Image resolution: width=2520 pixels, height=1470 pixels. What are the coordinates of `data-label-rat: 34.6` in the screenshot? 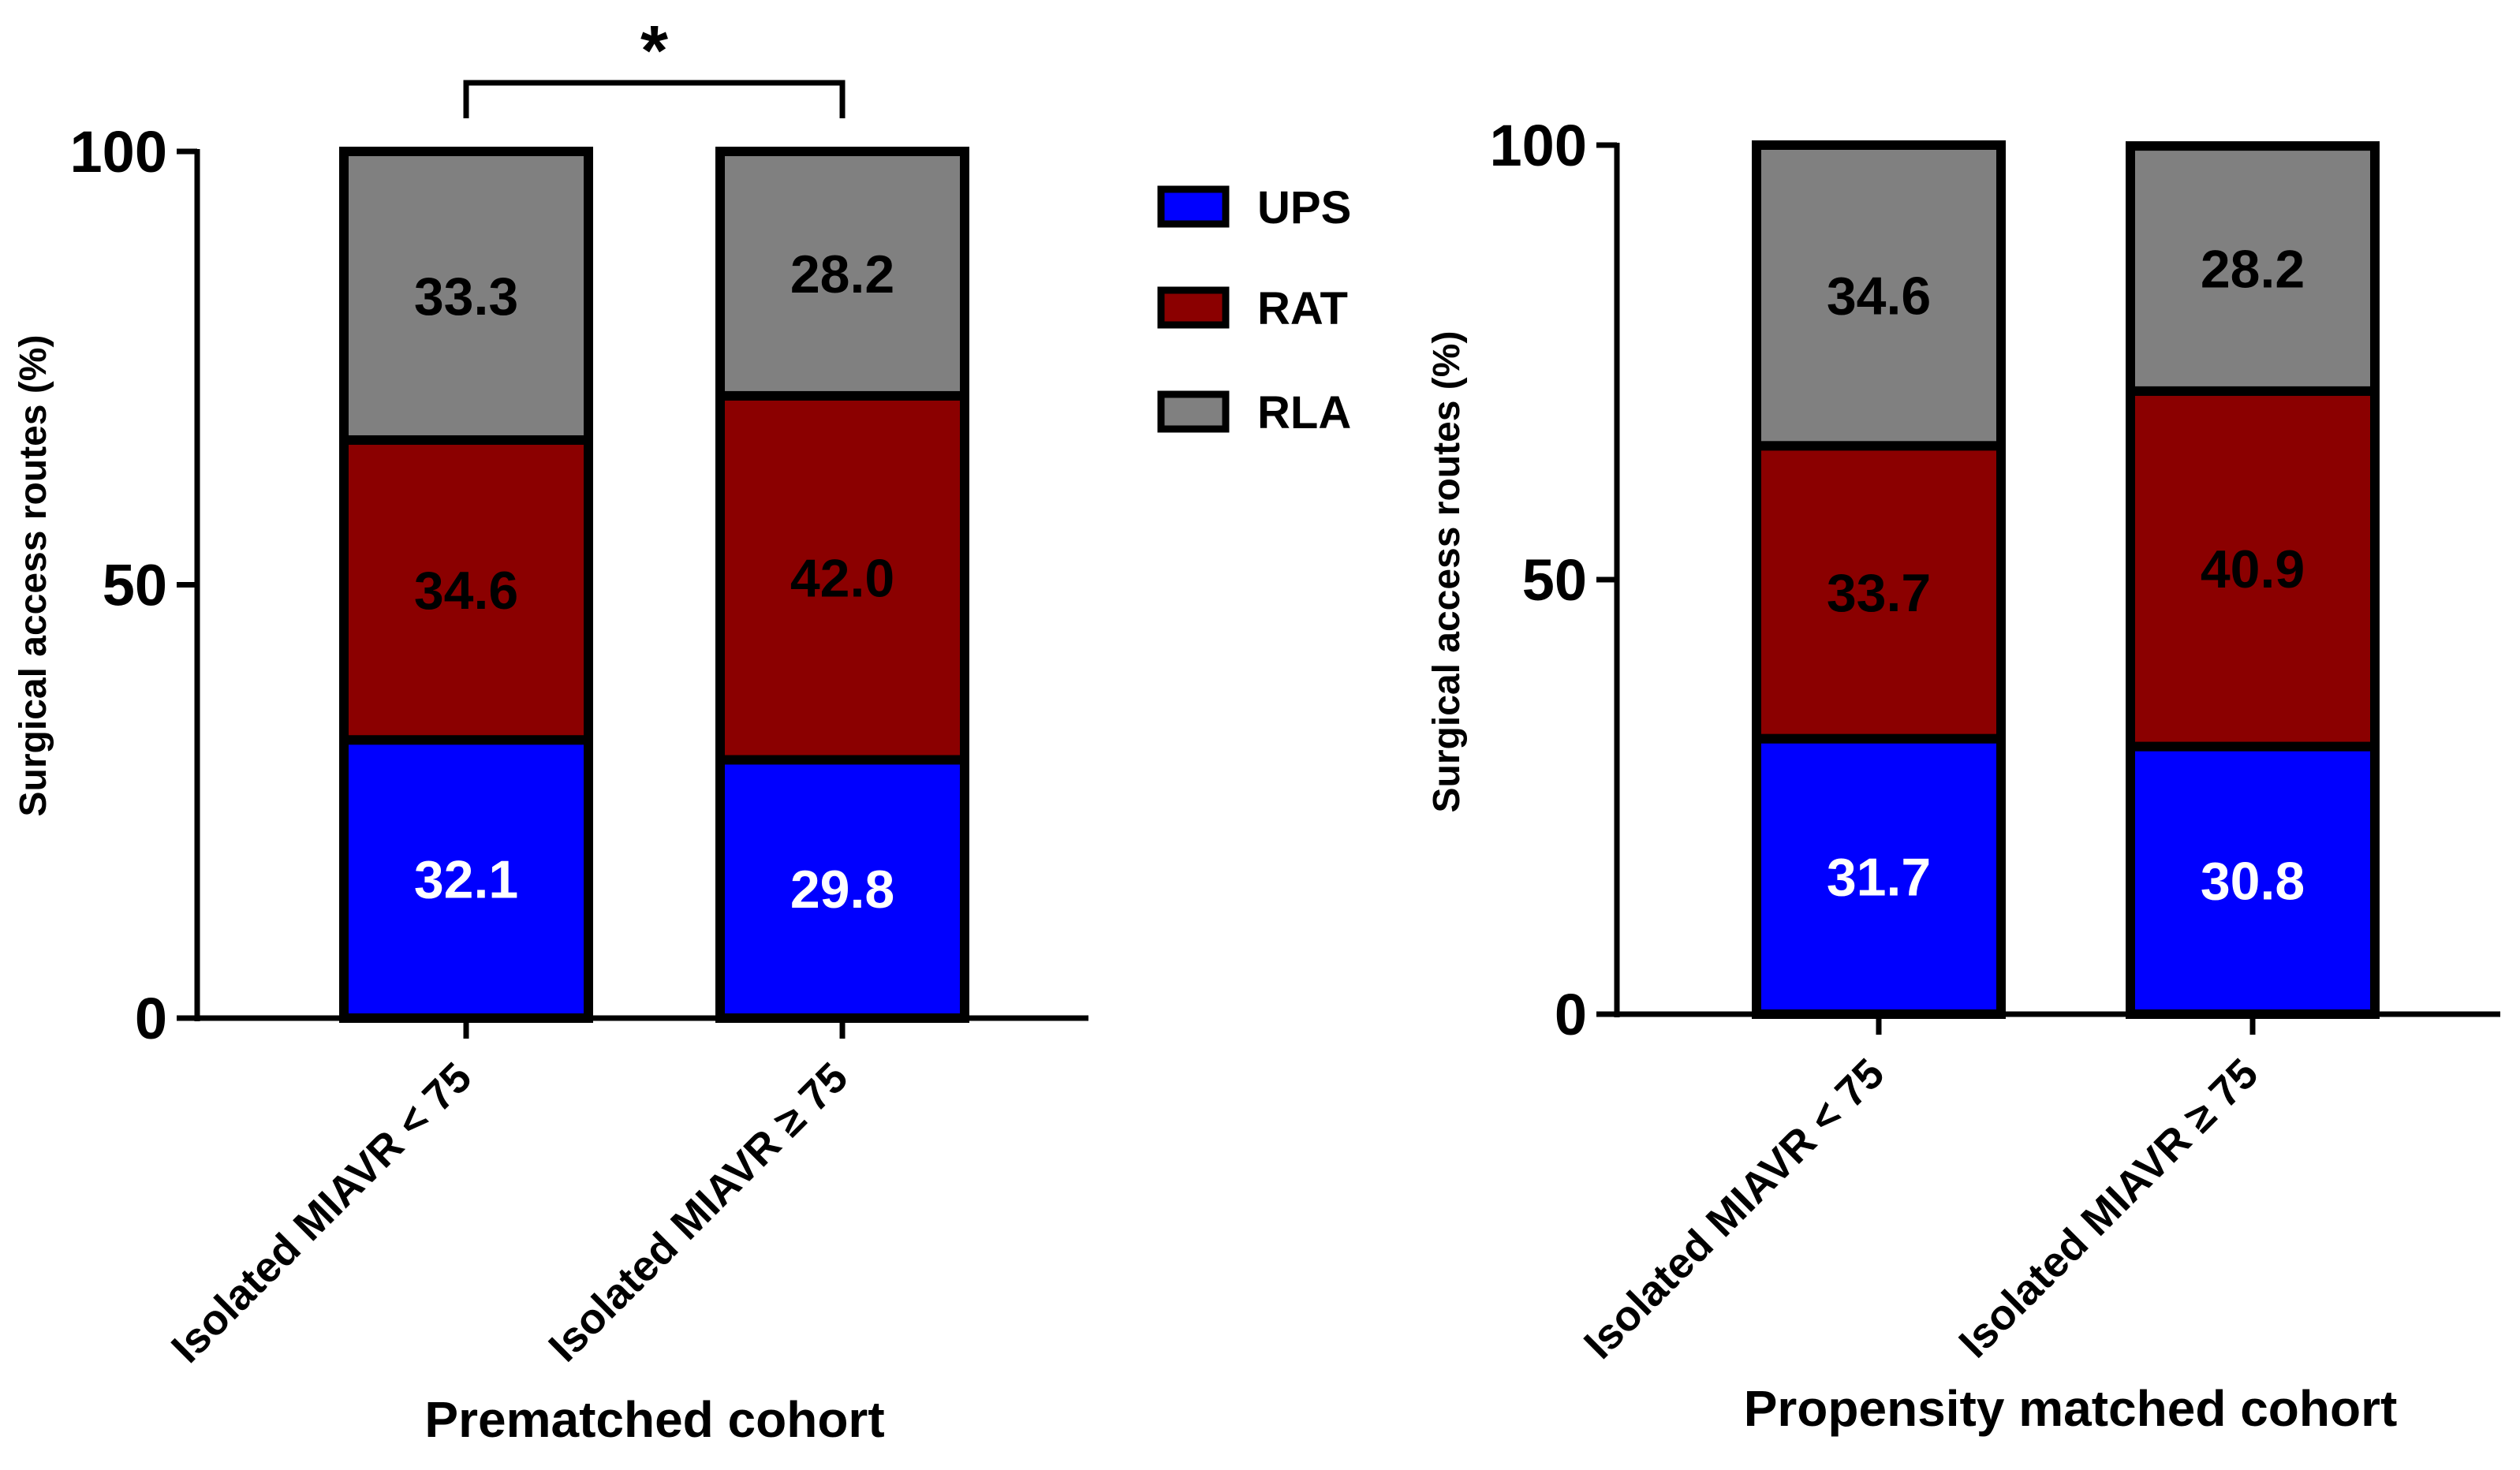 It's located at (466, 591).